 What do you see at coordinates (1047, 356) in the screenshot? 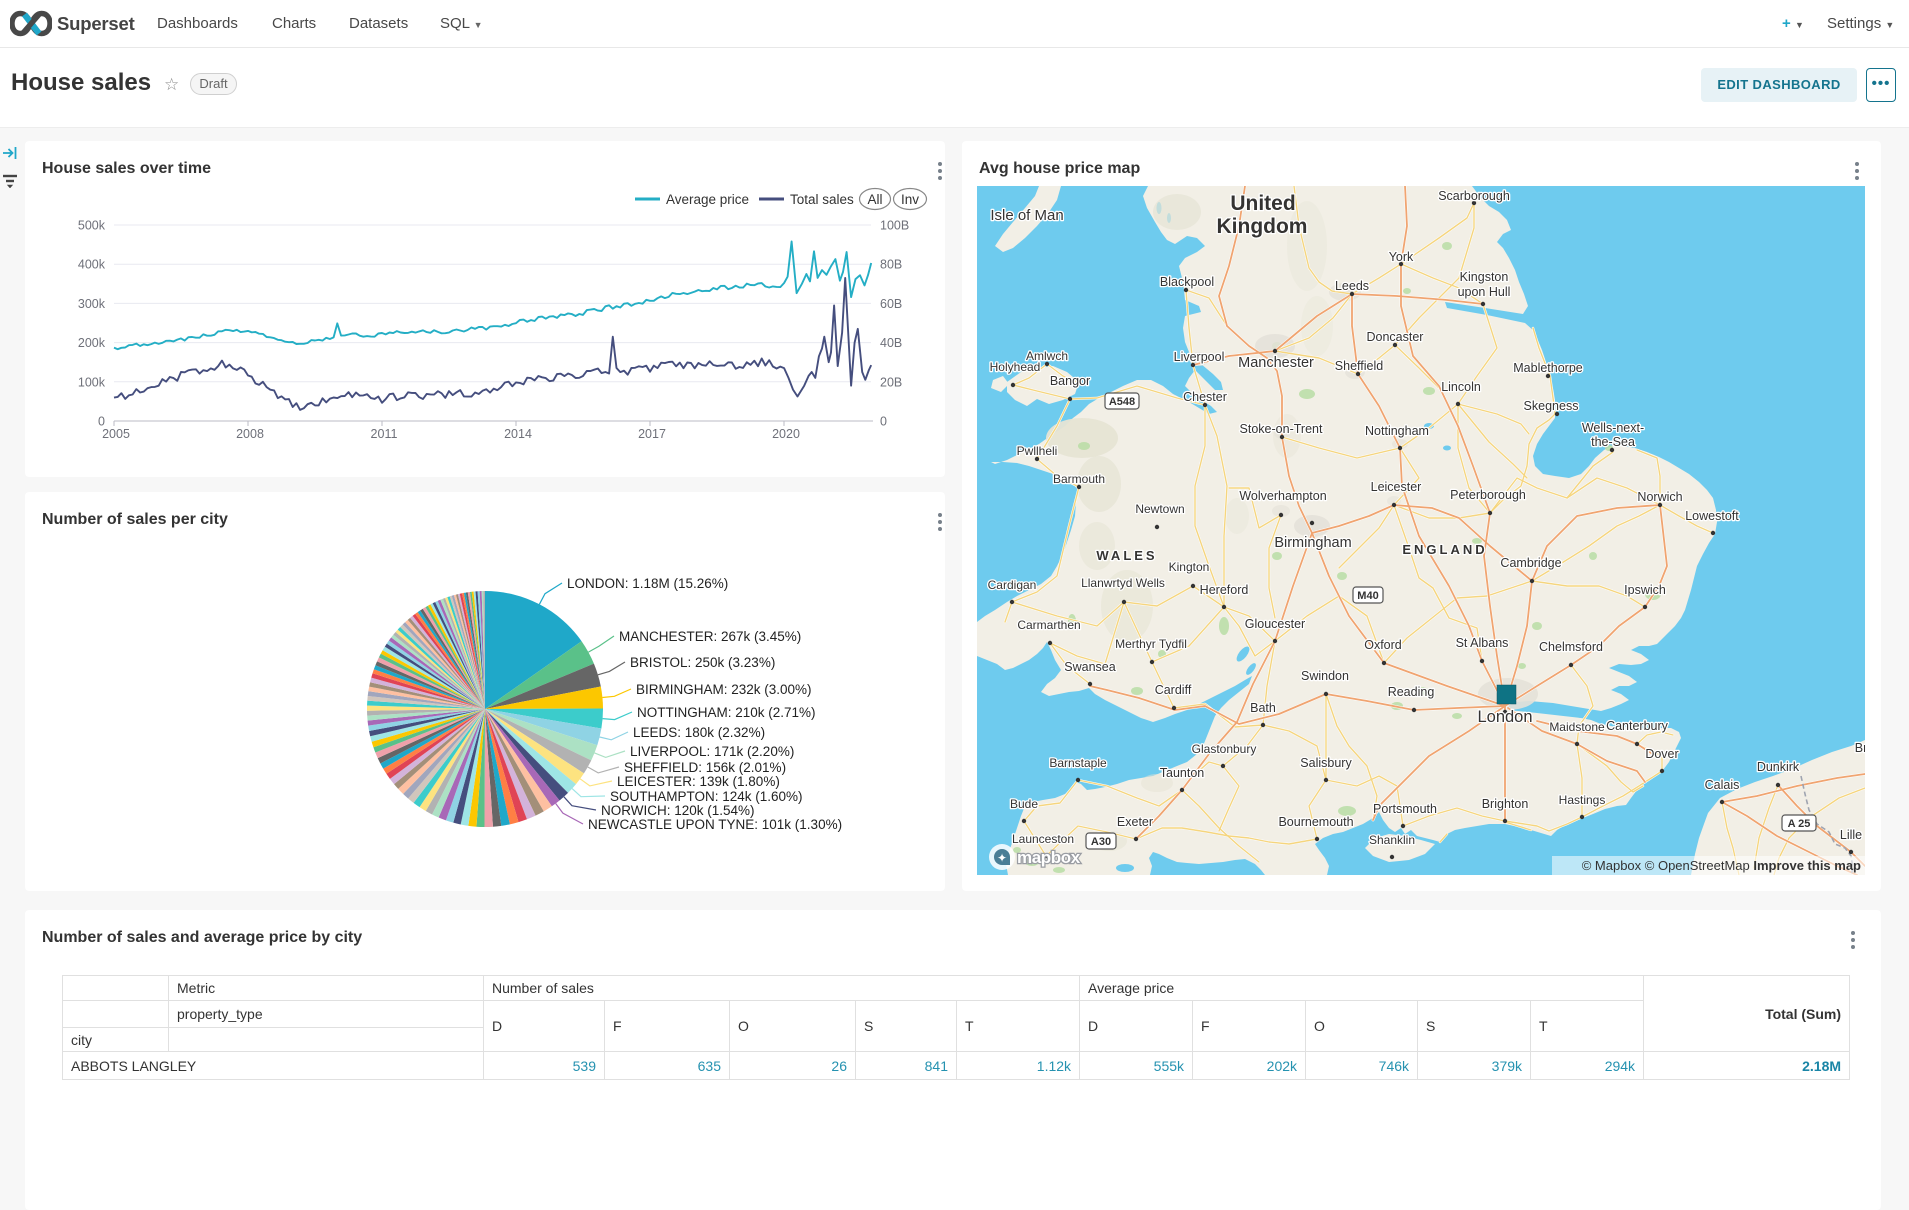
I see `svg-text: Amlwch` at bounding box center [1047, 356].